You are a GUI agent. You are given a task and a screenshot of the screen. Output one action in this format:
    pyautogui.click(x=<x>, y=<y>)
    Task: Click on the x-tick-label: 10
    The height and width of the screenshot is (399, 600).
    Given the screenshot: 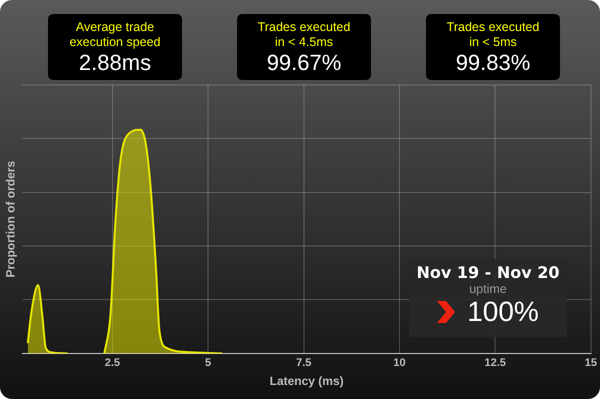 What is the action you would take?
    pyautogui.click(x=399, y=363)
    